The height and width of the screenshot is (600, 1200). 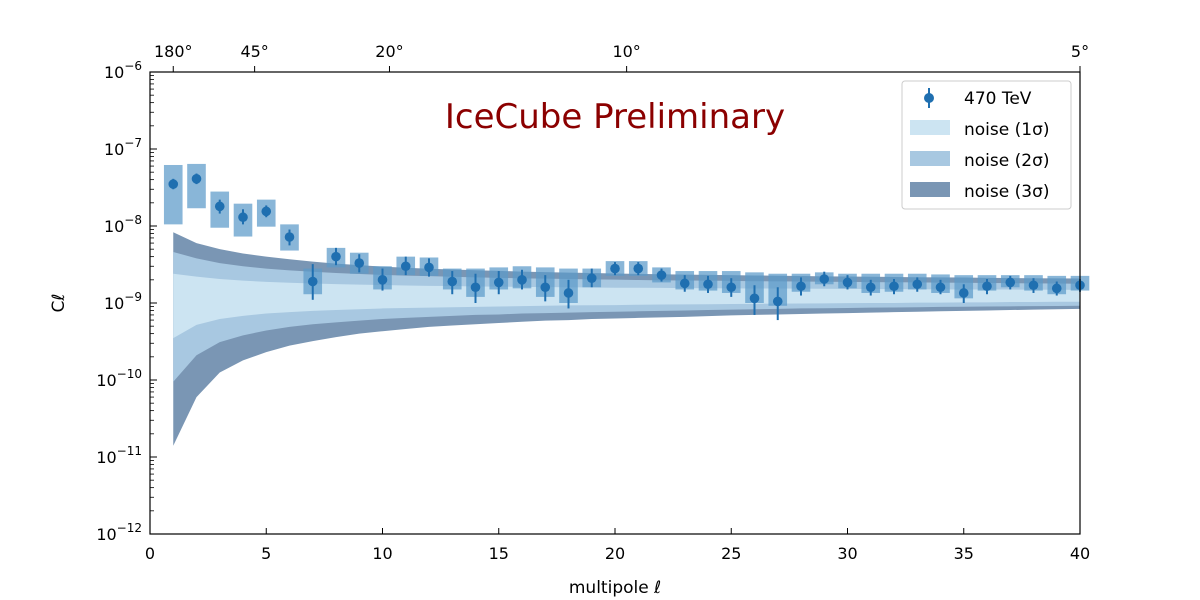 I want to click on legend-swatch-noise-3sigma, so click(x=930, y=189).